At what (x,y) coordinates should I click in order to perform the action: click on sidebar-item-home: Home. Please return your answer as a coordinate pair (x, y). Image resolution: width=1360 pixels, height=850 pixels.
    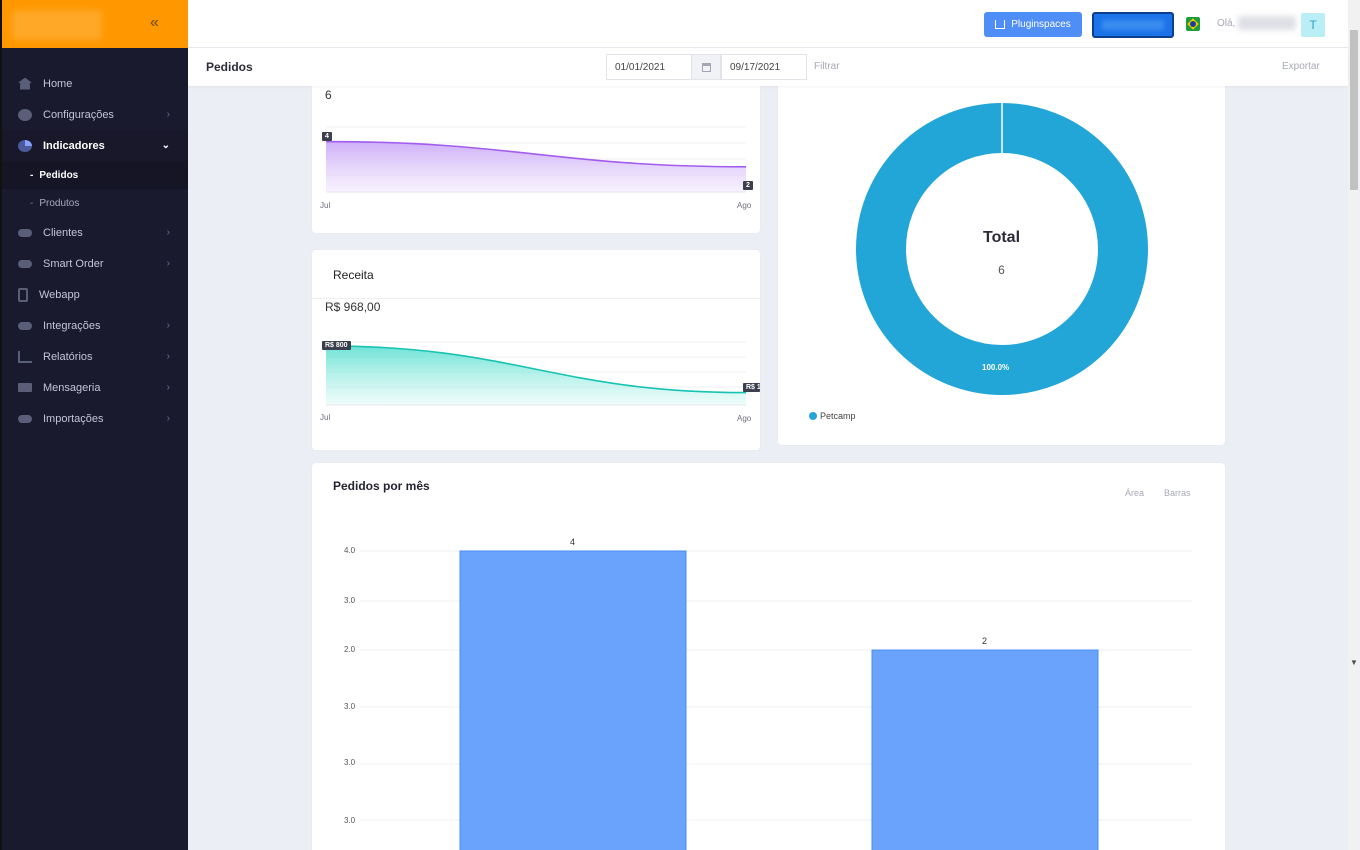
    Looking at the image, I should click on (95, 83).